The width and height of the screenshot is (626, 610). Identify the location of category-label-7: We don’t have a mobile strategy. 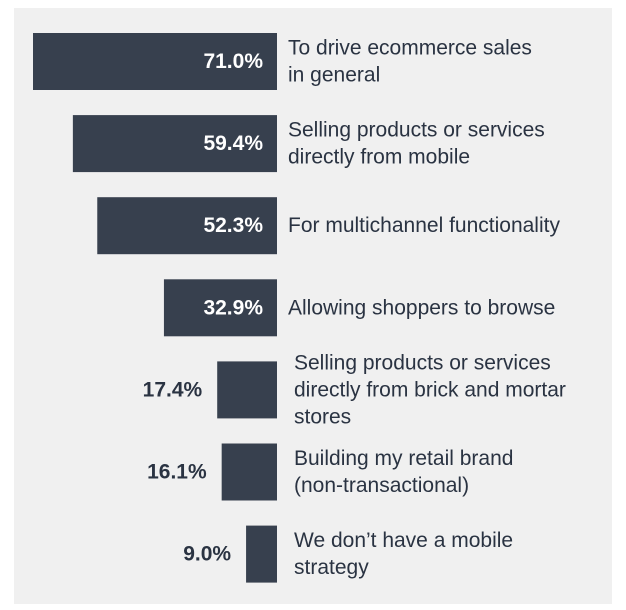
(403, 554).